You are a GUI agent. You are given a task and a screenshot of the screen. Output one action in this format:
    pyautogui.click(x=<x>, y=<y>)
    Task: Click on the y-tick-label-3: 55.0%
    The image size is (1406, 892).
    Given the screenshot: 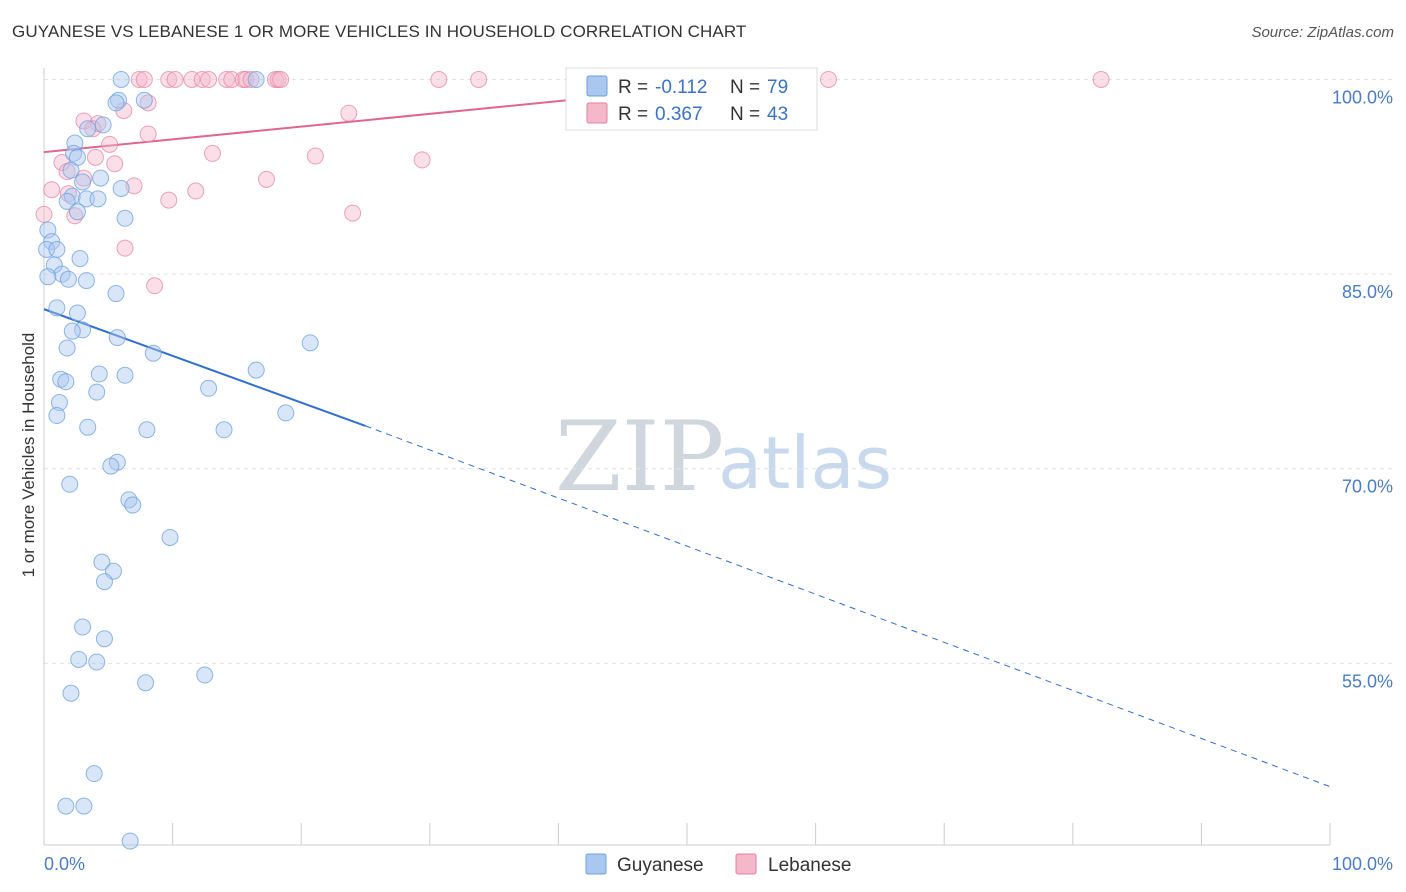 What is the action you would take?
    pyautogui.click(x=1367, y=681)
    